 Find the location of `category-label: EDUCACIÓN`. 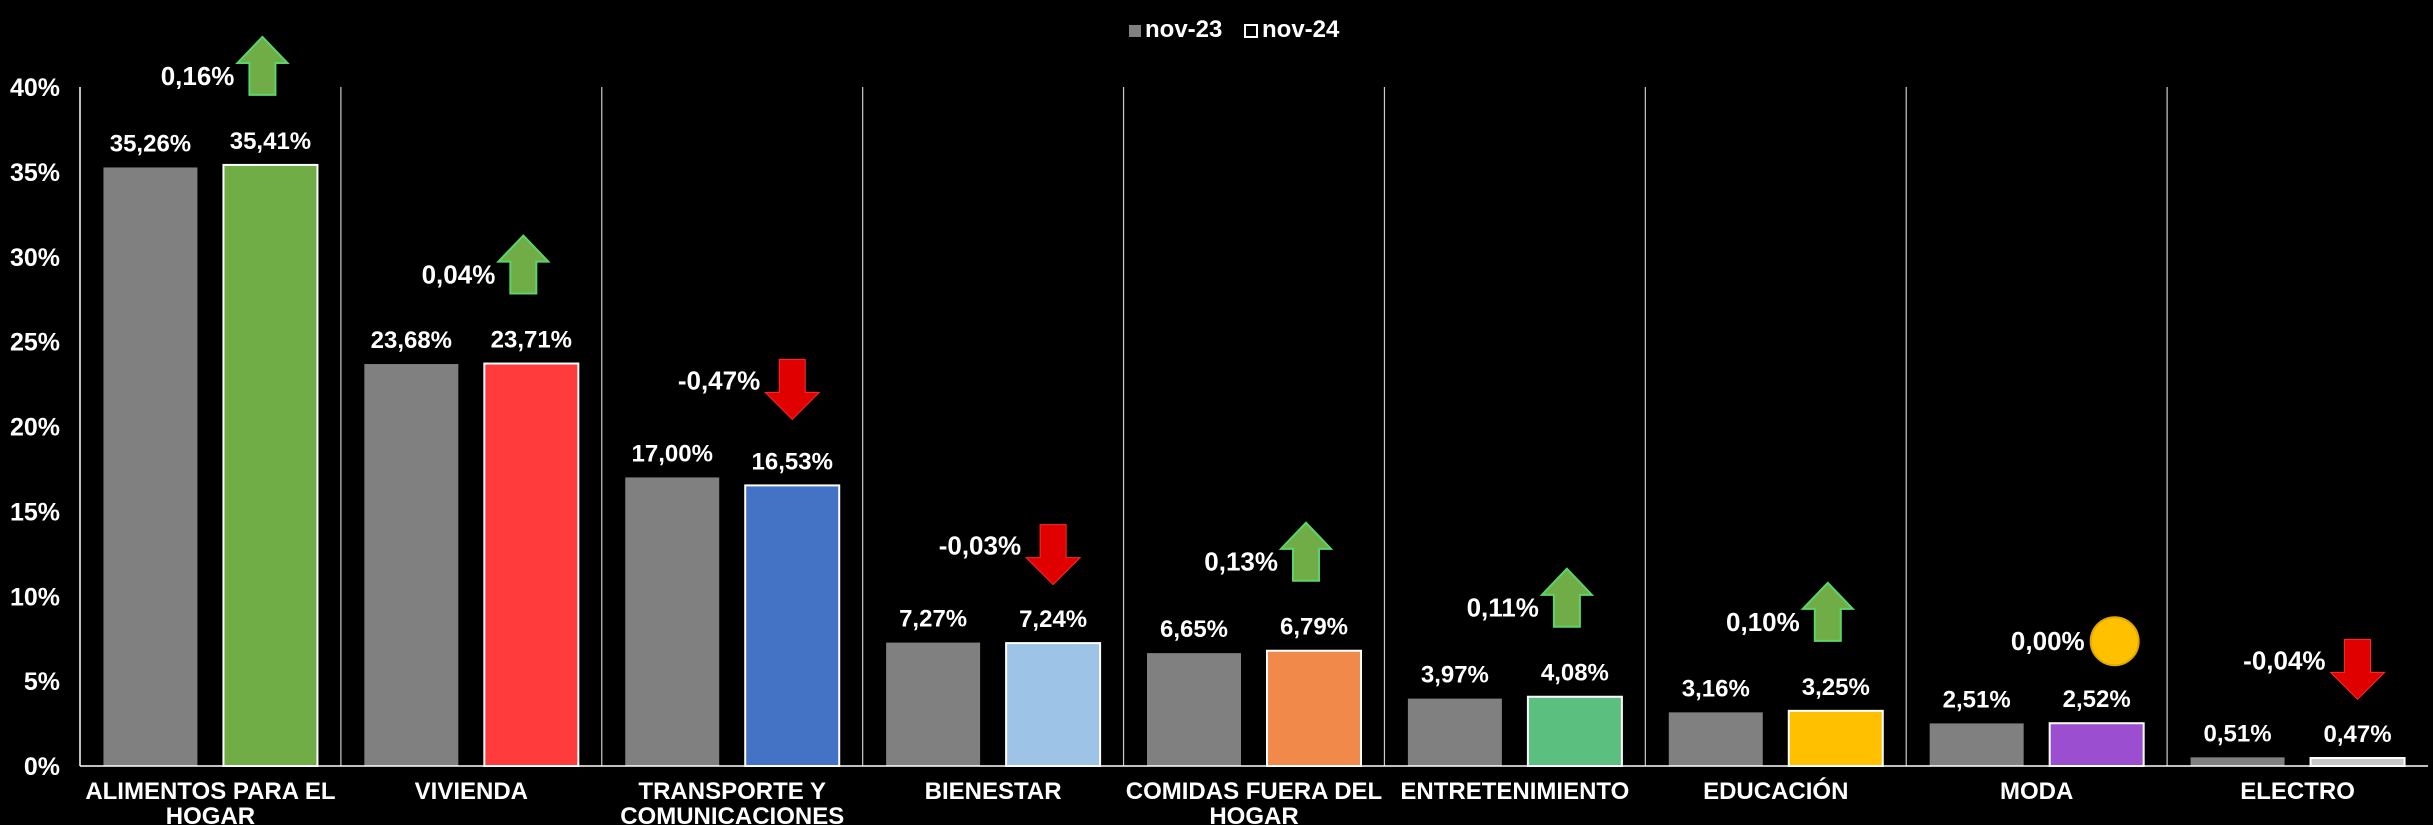

category-label: EDUCACIÓN is located at coordinates (1775, 791).